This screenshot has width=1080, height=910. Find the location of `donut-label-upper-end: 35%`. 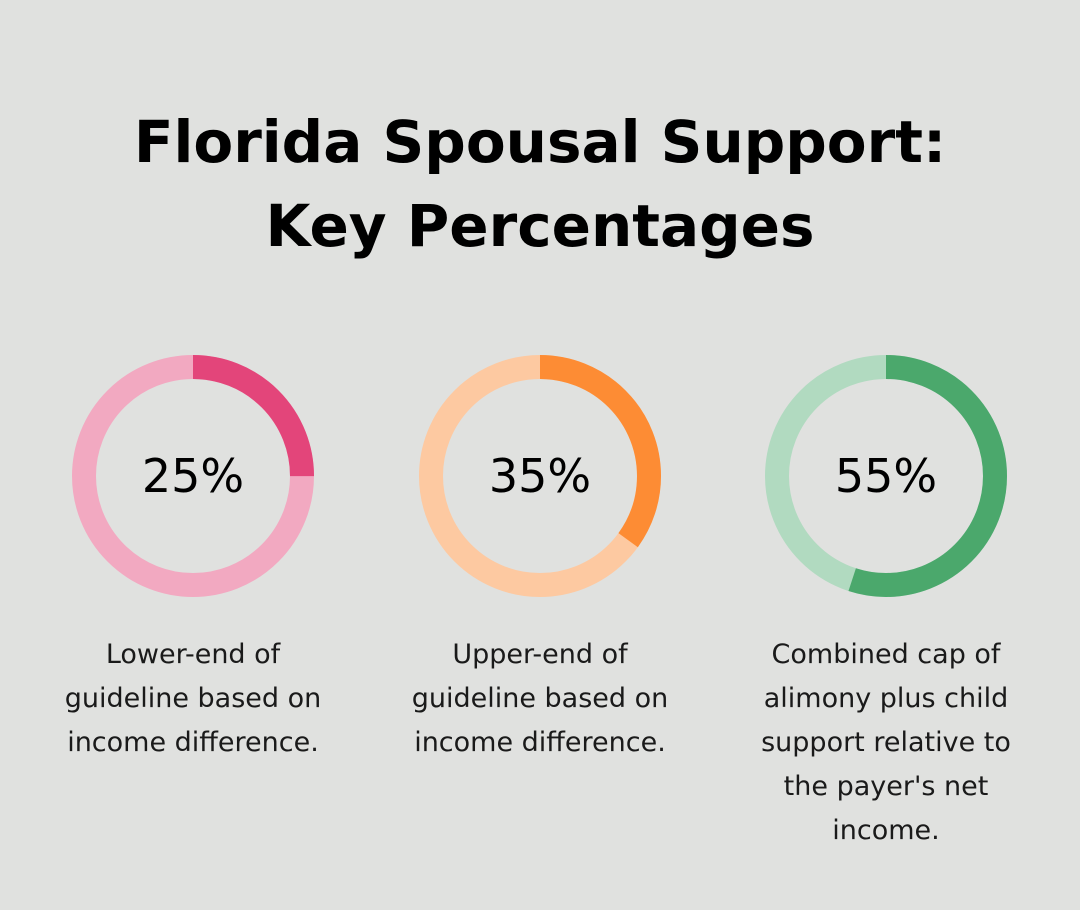

donut-label-upper-end: 35% is located at coordinates (540, 476).